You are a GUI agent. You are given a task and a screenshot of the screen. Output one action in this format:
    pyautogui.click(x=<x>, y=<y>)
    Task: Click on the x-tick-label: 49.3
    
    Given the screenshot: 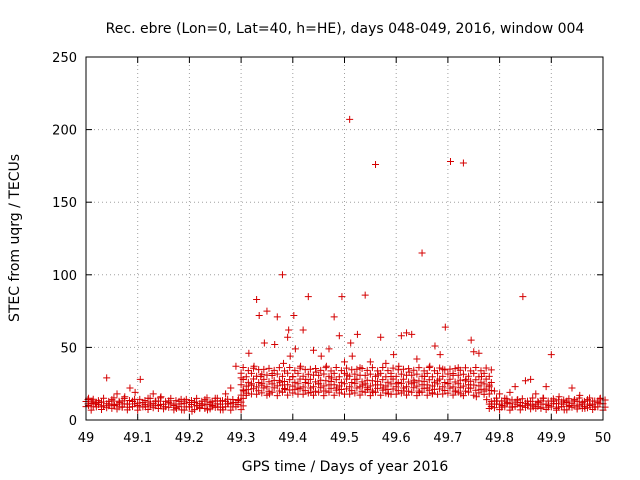 What is the action you would take?
    pyautogui.click(x=241, y=438)
    